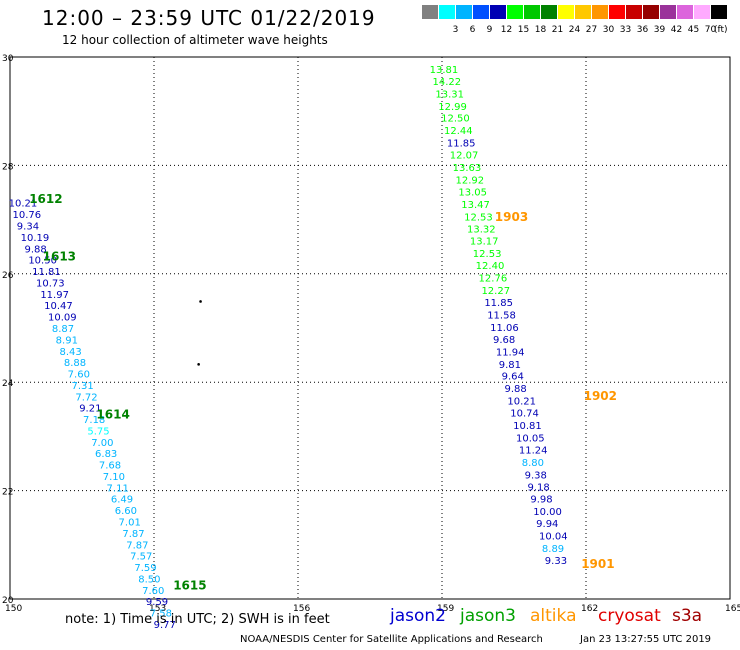  What do you see at coordinates (556, 561) in the screenshot?
I see `wave-height-value: 9.33` at bounding box center [556, 561].